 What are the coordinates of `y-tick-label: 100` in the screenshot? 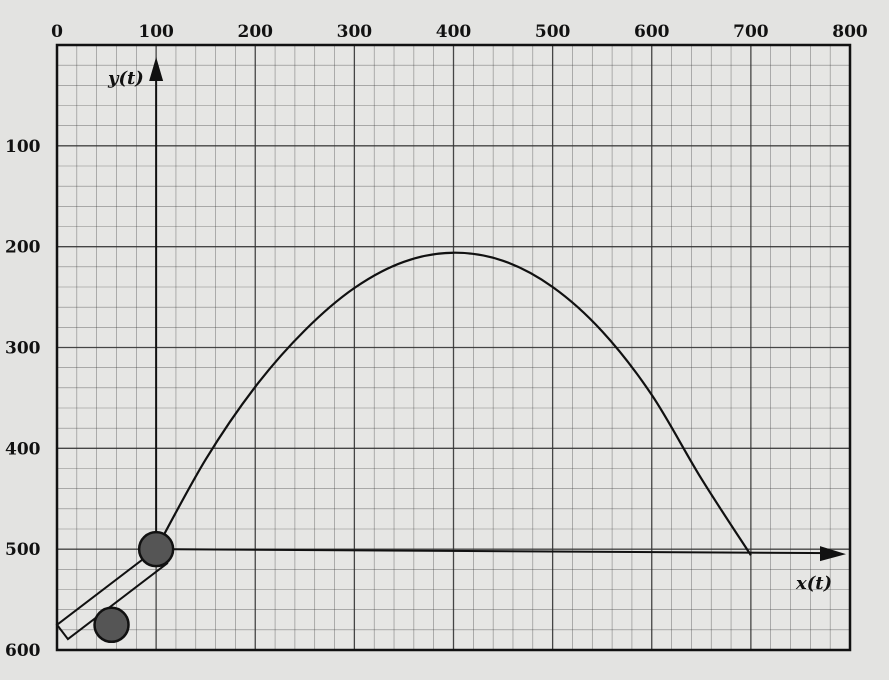 It's located at (23, 147).